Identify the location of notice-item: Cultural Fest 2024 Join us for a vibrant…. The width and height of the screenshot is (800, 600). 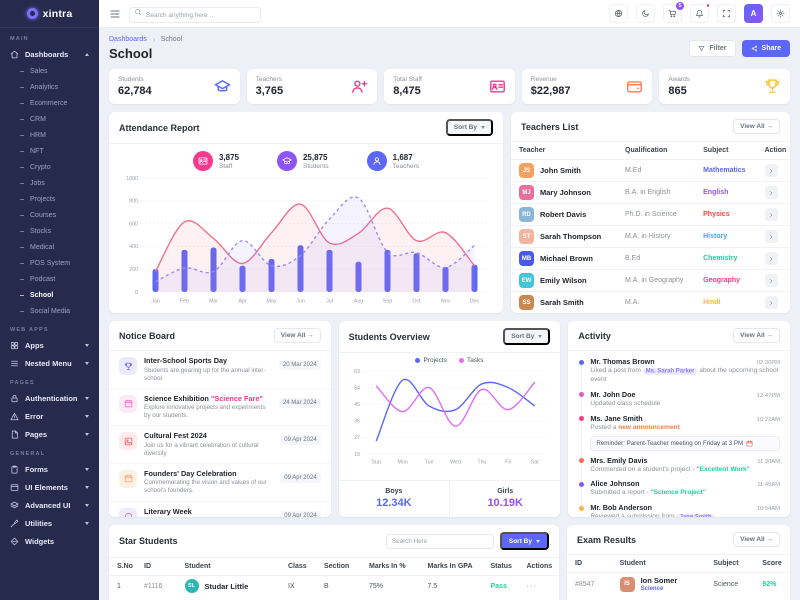
(220, 445).